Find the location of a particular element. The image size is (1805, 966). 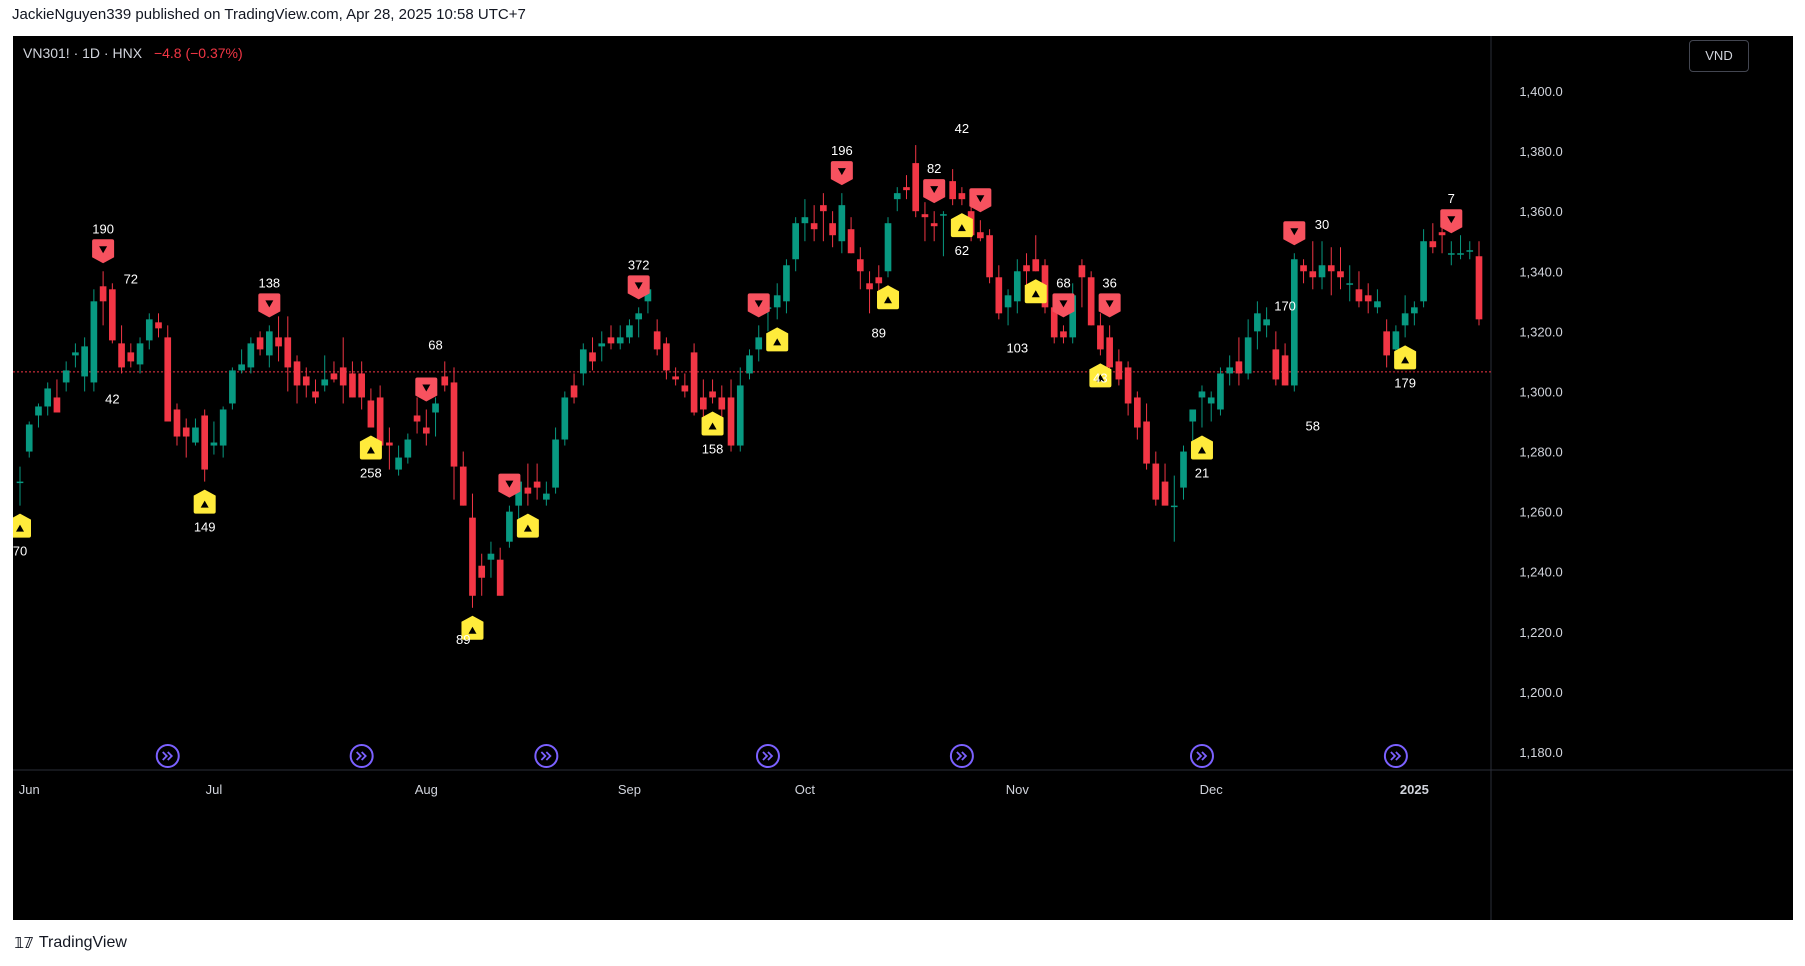

up-arrow-icon is located at coordinates (1100, 378).